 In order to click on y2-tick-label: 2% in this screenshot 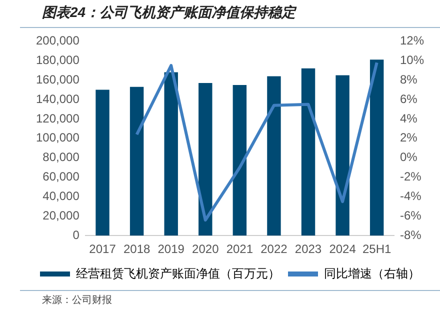, I will do `click(409, 137)`.